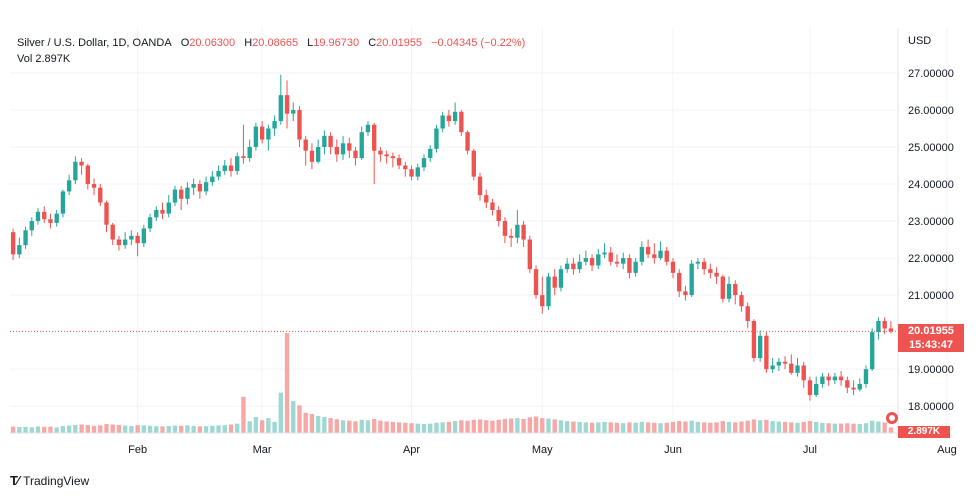  What do you see at coordinates (931, 111) in the screenshot?
I see `price-tick-label: 26.00000` at bounding box center [931, 111].